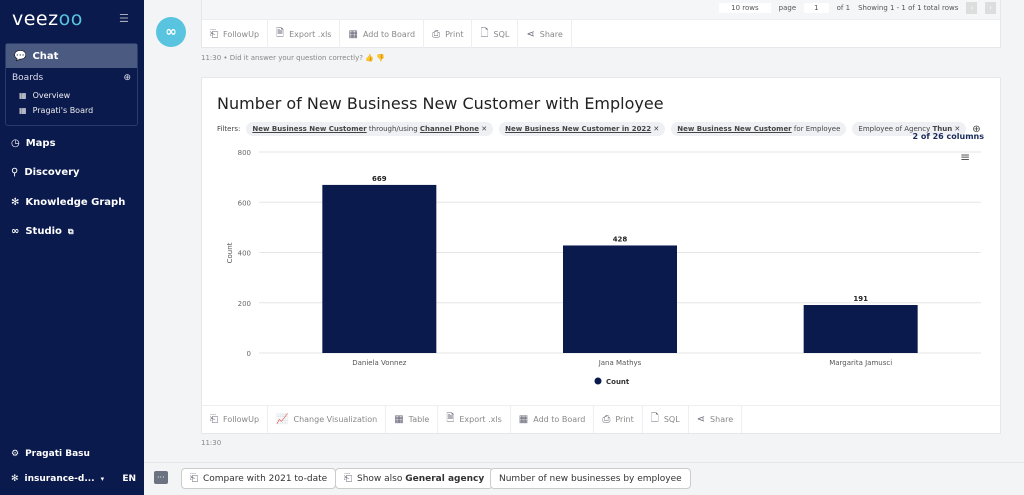 Image resolution: width=1024 pixels, height=495 pixels. I want to click on legend-marker, so click(598, 381).